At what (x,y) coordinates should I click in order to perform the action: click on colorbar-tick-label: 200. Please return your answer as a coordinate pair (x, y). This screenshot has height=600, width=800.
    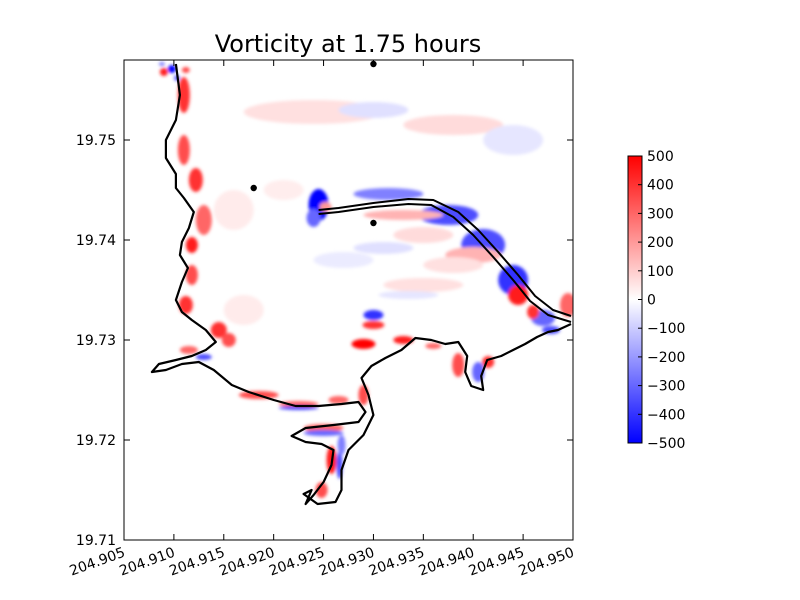
    Looking at the image, I should click on (660, 243).